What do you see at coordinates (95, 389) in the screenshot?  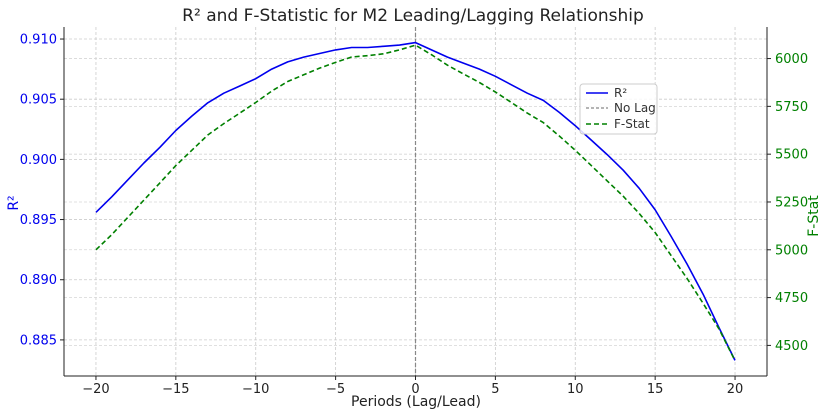 I see `x-tick-label: −20` at bounding box center [95, 389].